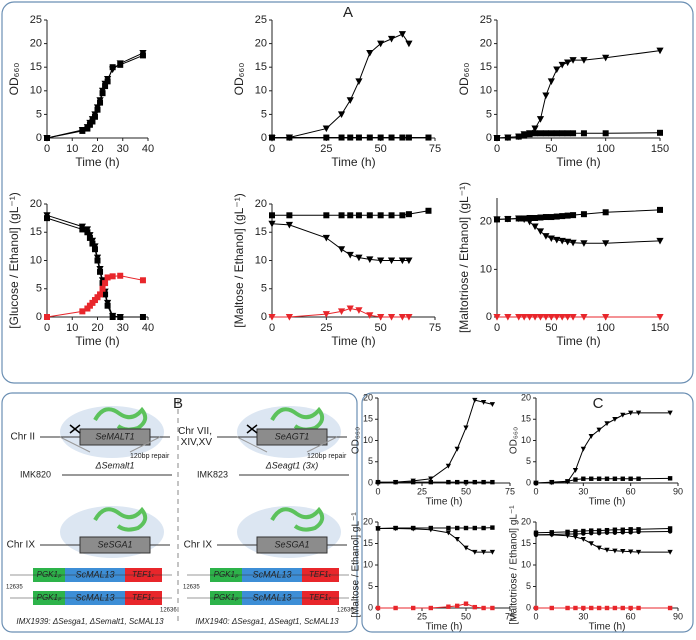  Describe the element at coordinates (464, 79) in the screenshot. I see `y-axis-label: OD₆₆₀` at that location.